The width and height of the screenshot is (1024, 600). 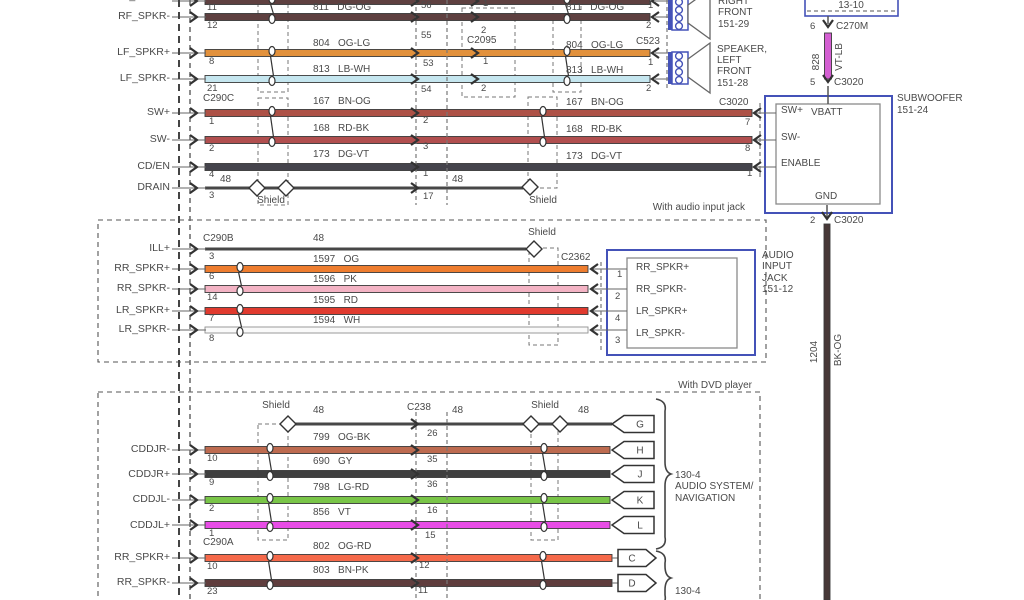 What do you see at coordinates (212, 174) in the screenshot?
I see `pin-number: 4` at bounding box center [212, 174].